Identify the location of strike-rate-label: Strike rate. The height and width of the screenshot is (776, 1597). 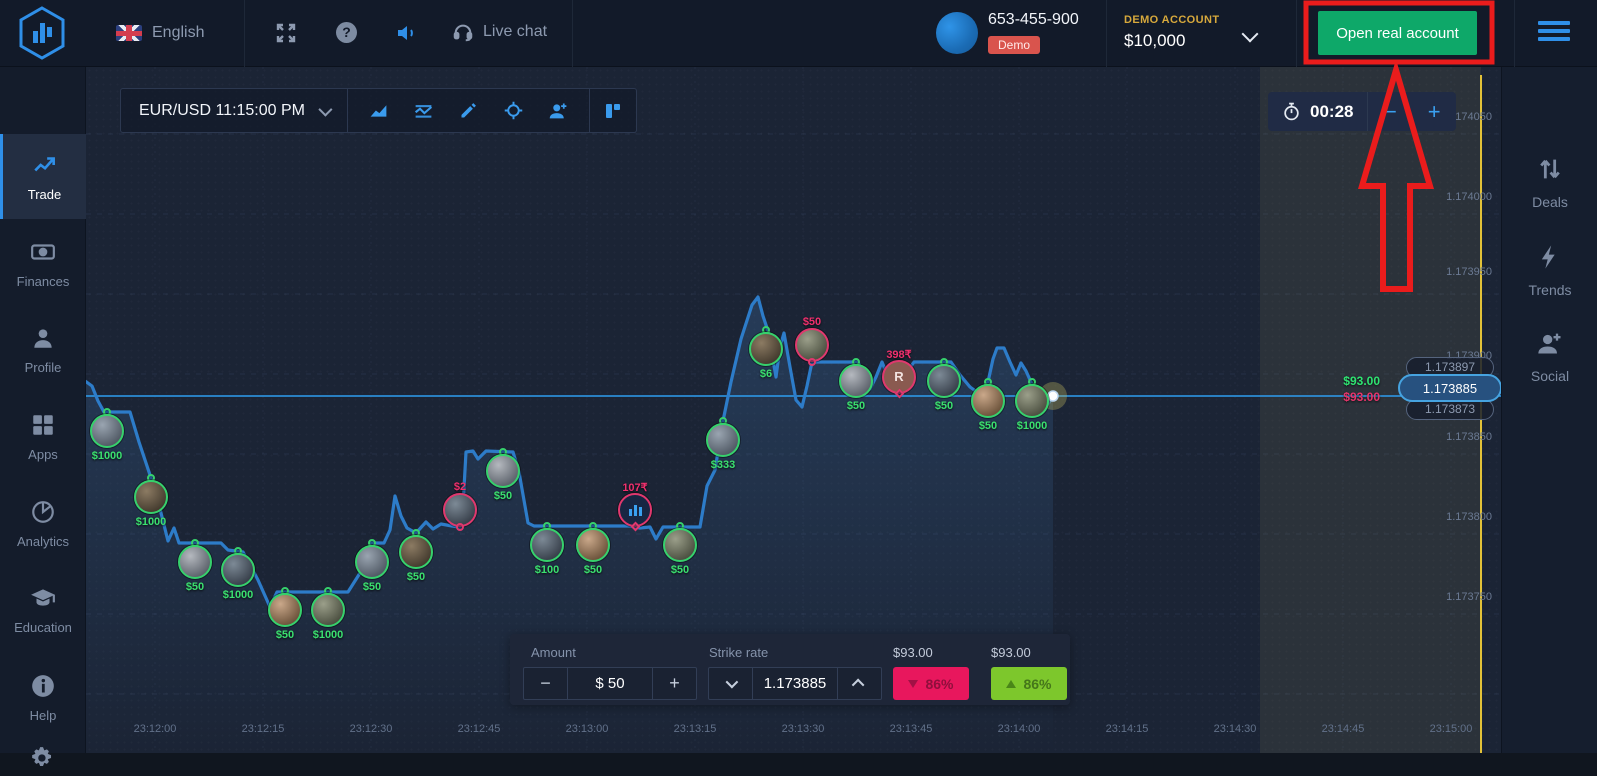
(739, 652).